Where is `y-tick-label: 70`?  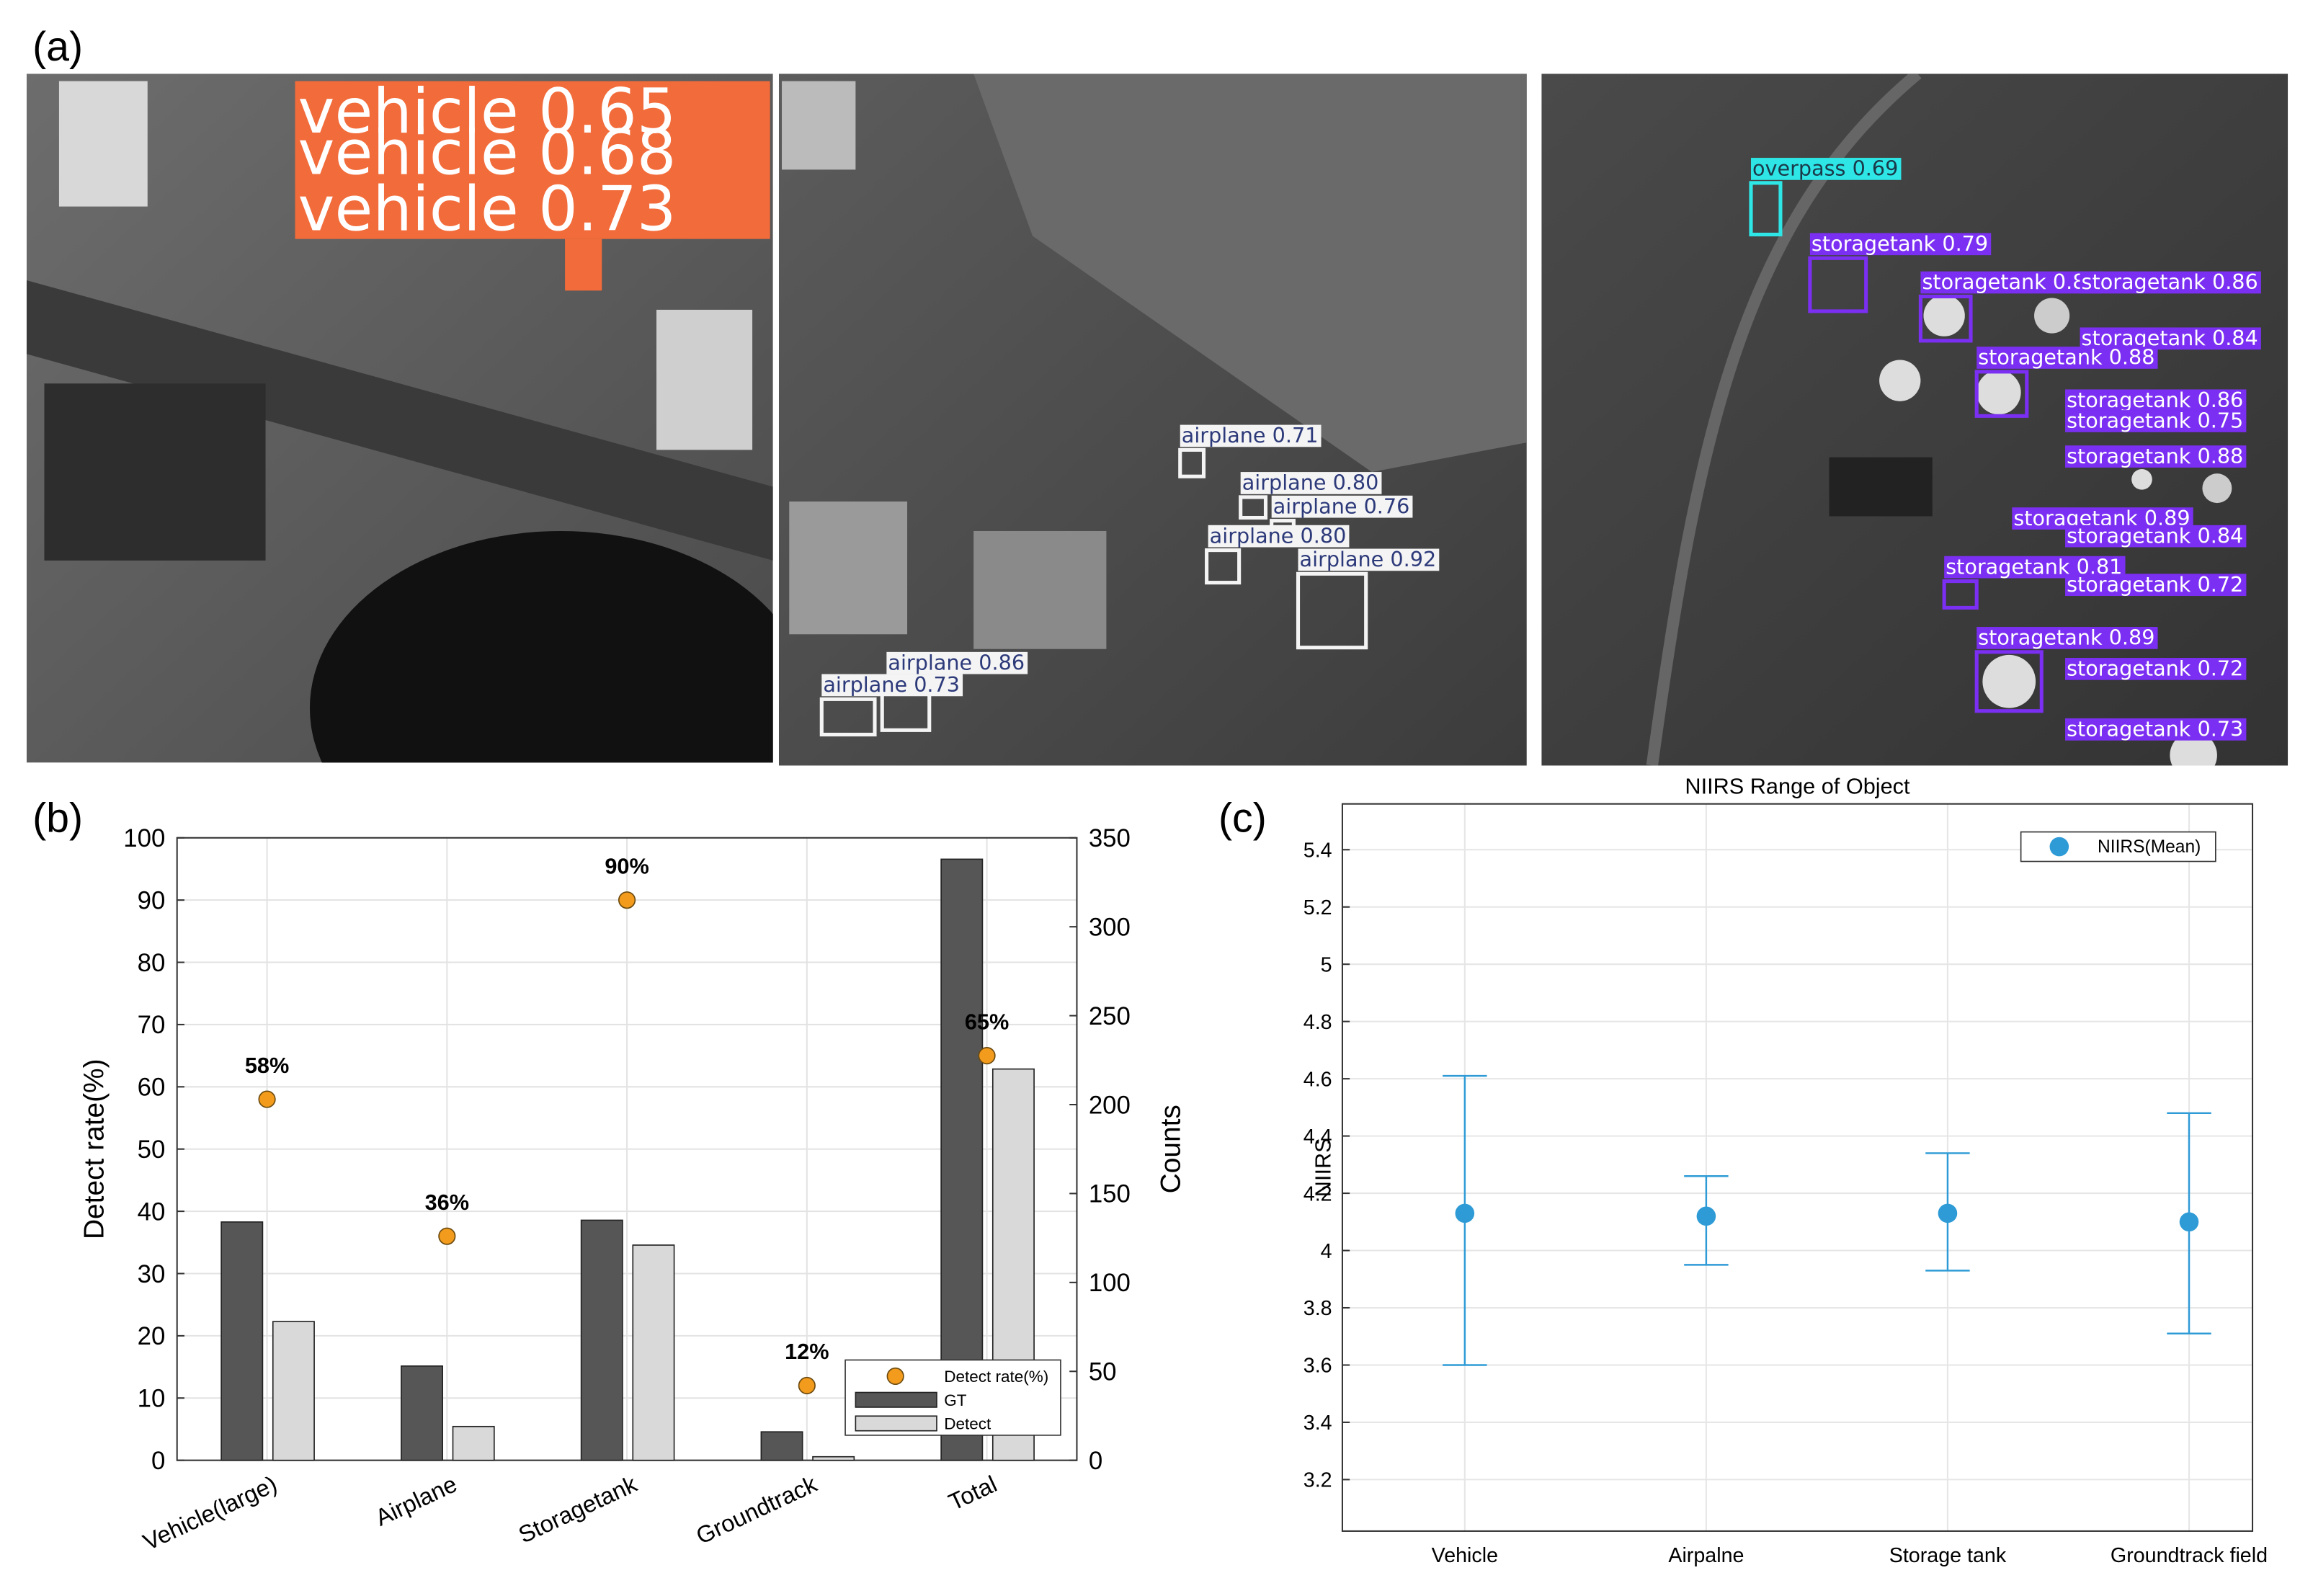
y-tick-label: 70 is located at coordinates (152, 1025).